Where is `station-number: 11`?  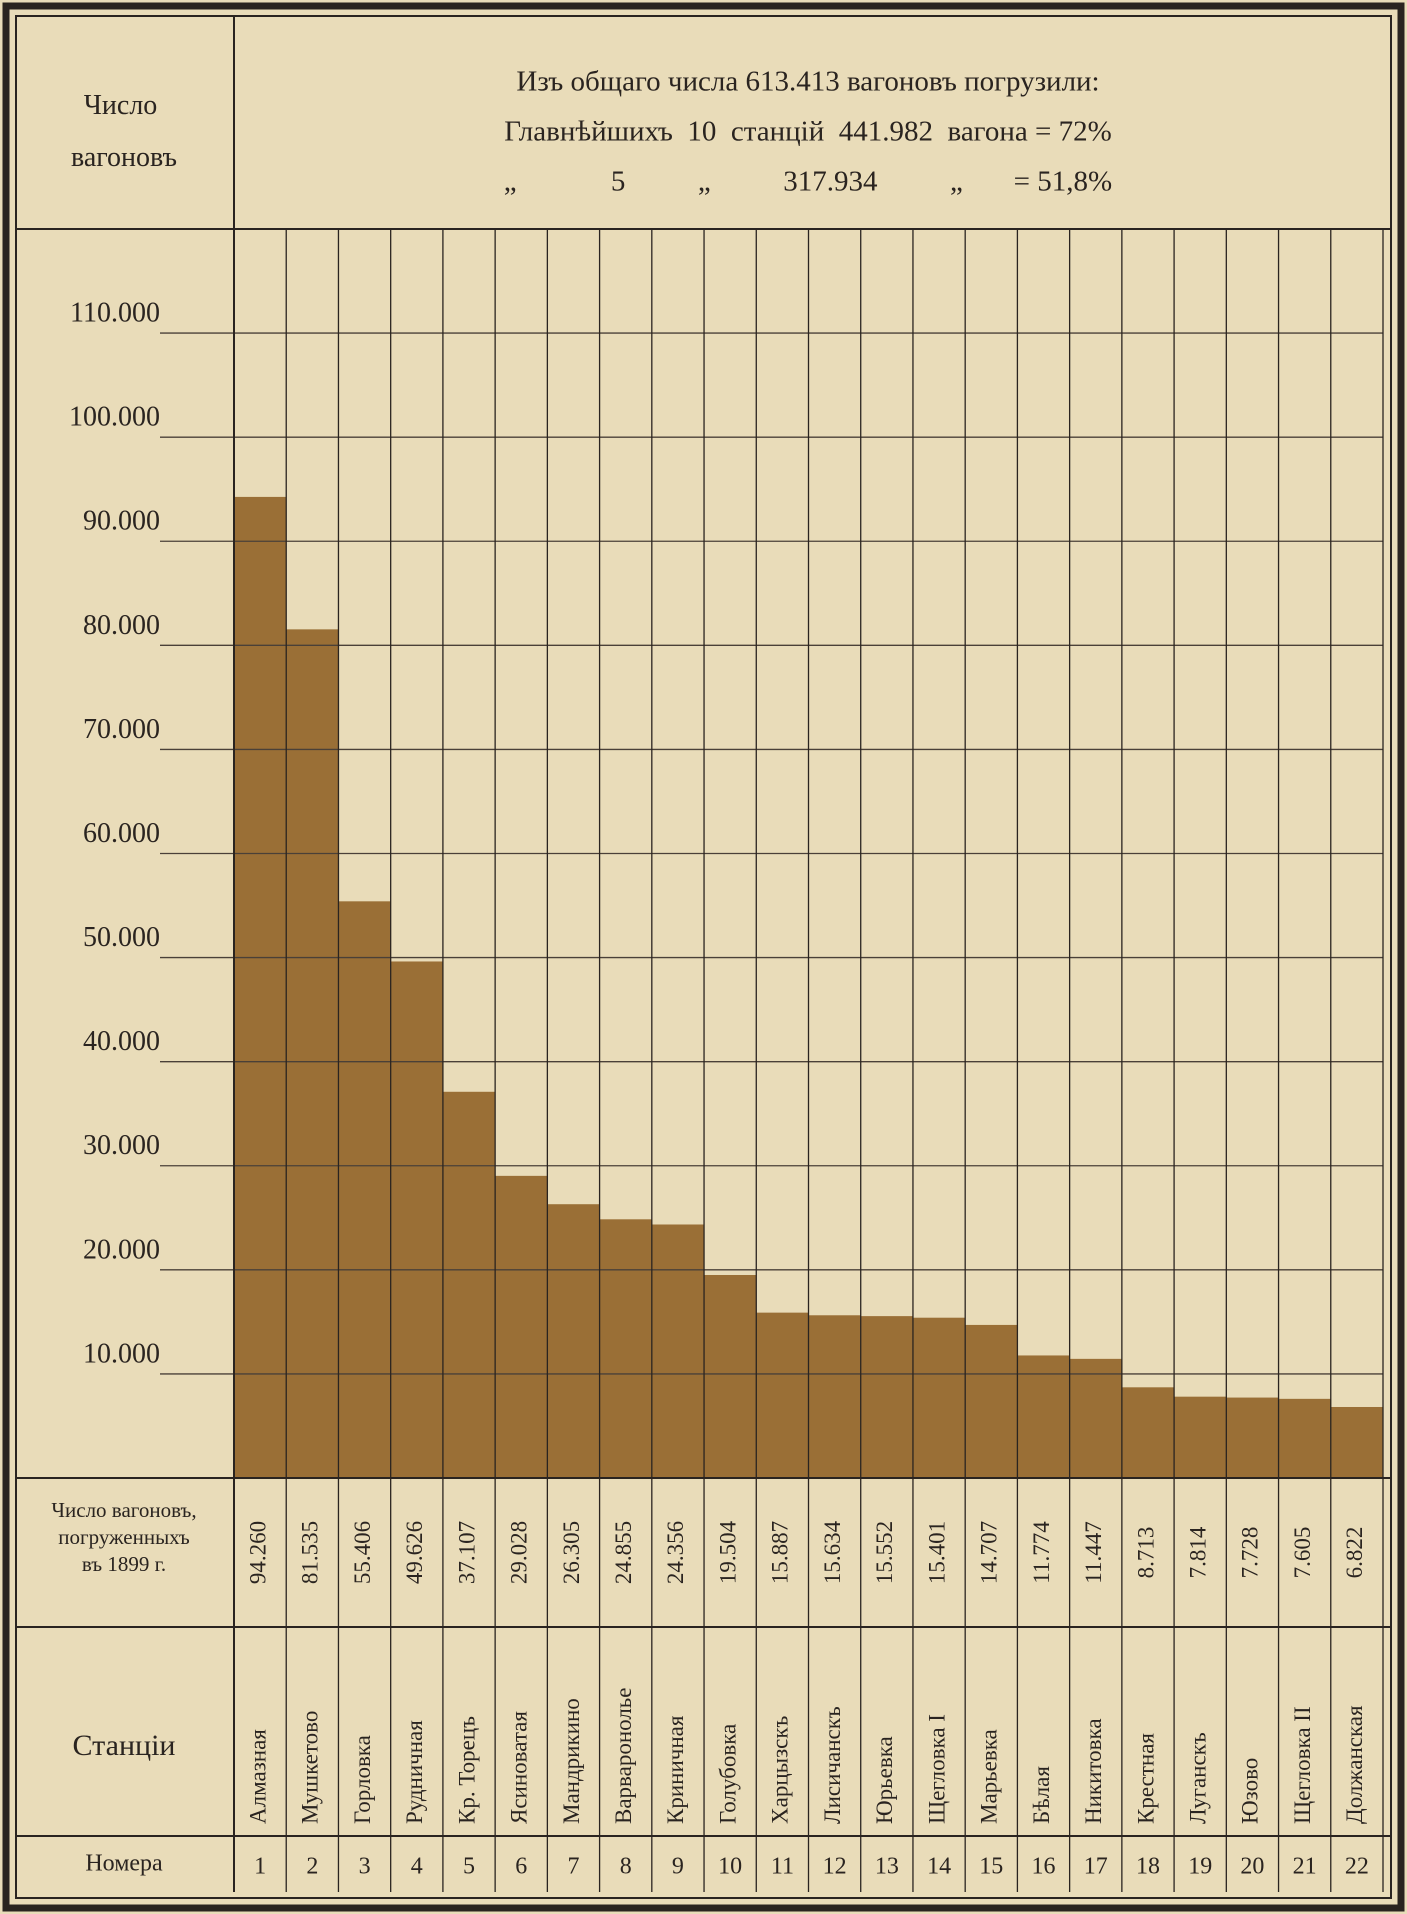 station-number: 11 is located at coordinates (782, 1867).